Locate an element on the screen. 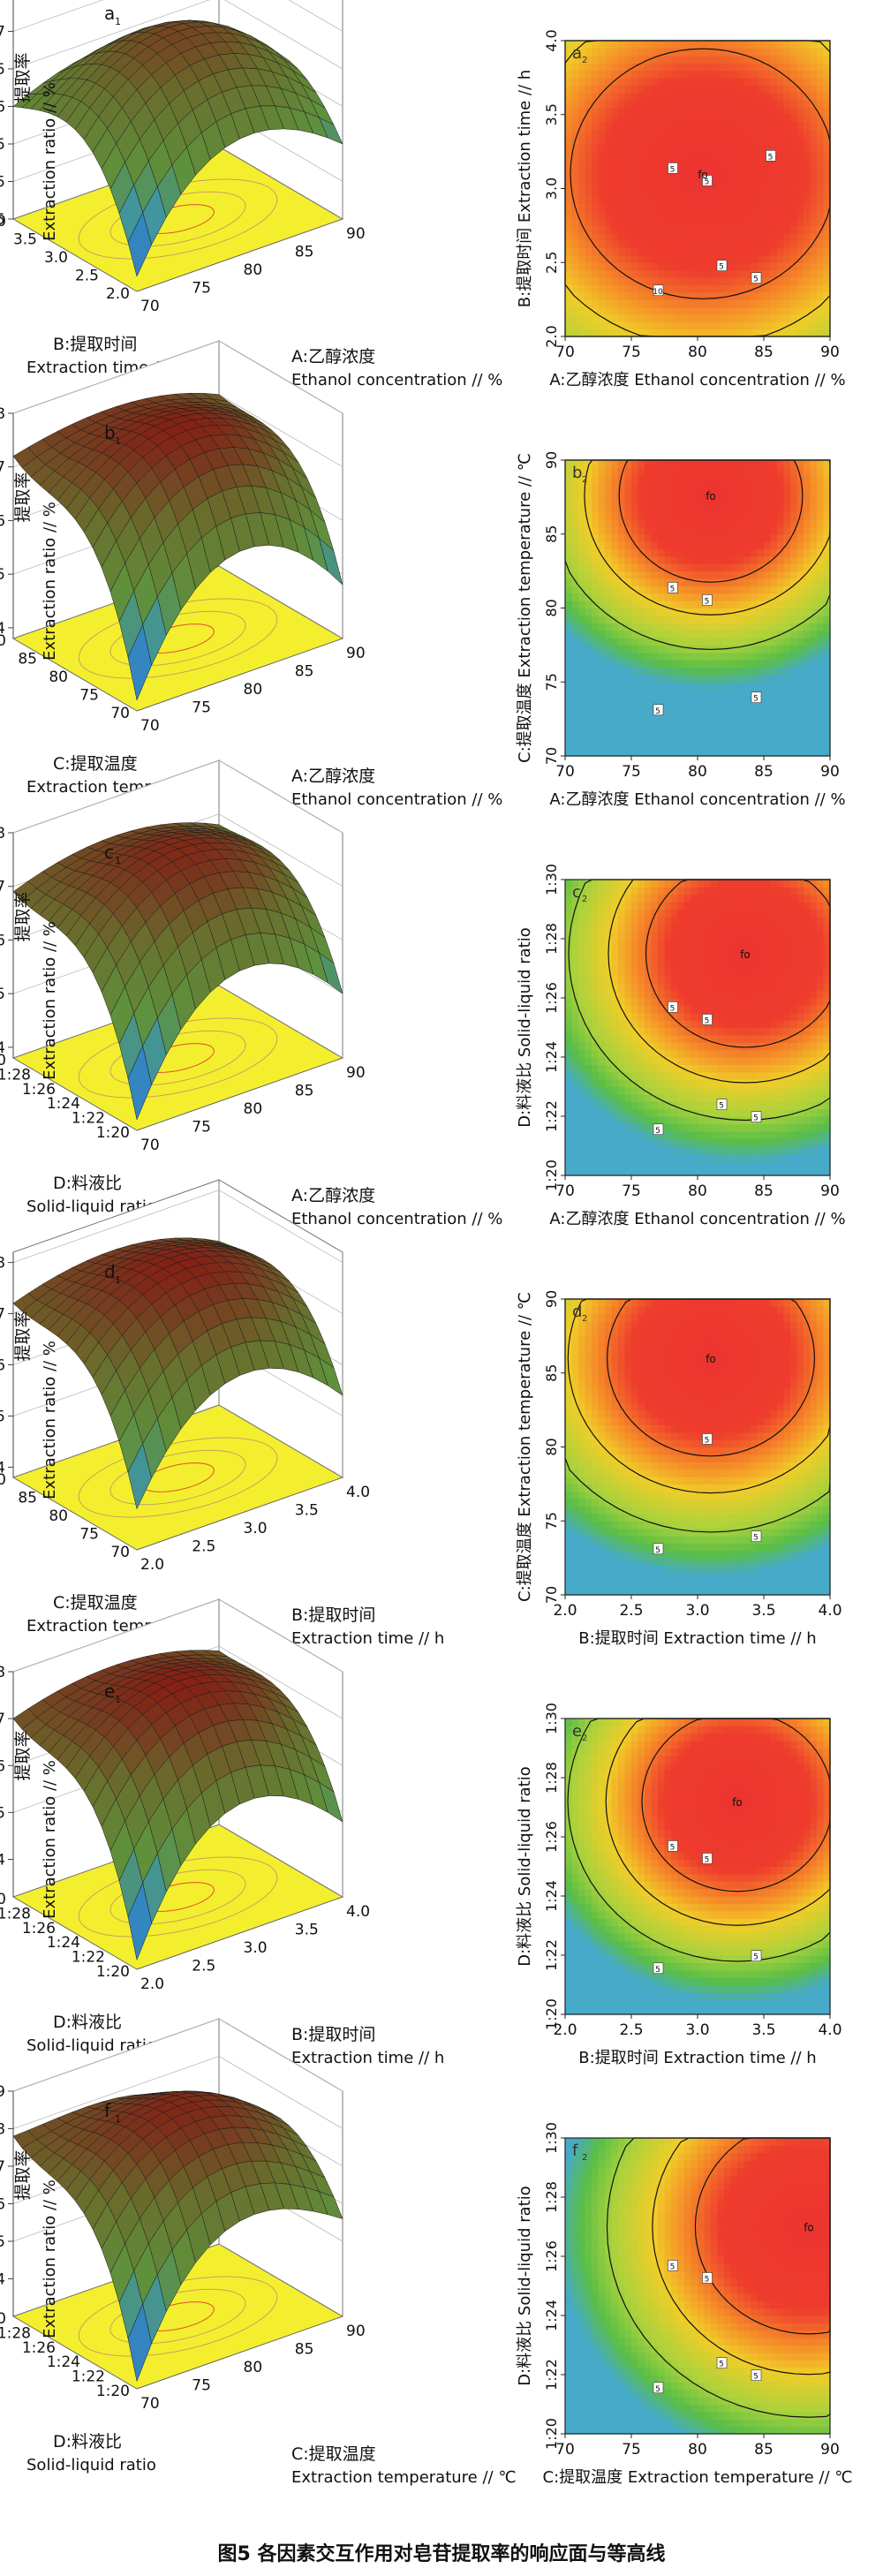 The width and height of the screenshot is (883, 2576). contour-label: 5 is located at coordinates (708, 182).